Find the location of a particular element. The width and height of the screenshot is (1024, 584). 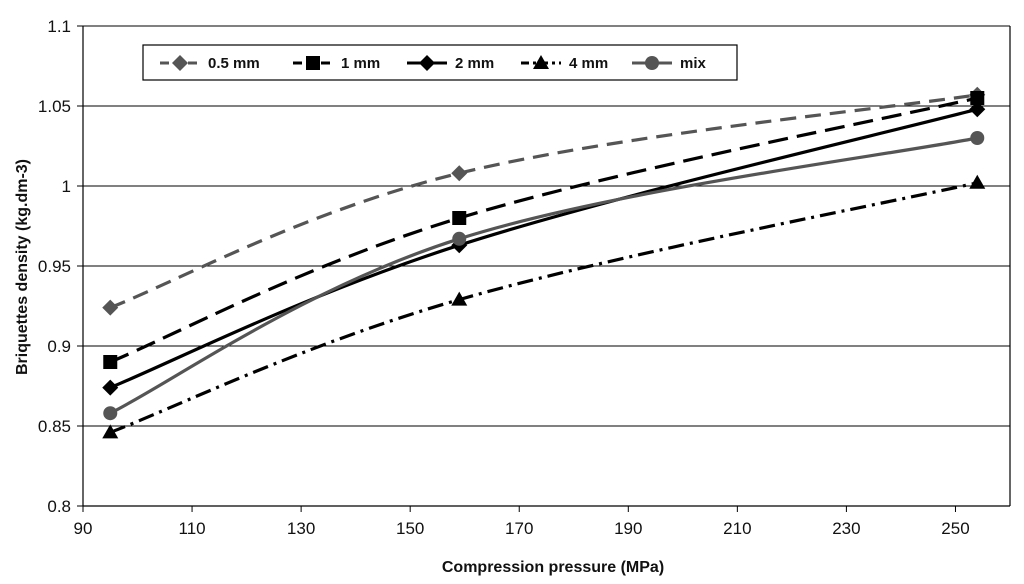

x-tick-label: 210 is located at coordinates (737, 528).